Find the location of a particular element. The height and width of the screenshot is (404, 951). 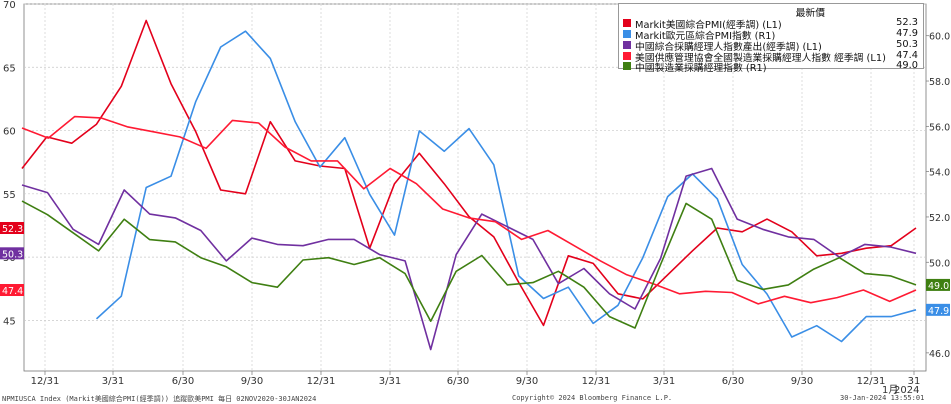

legend-entry-china-manufacturing: 中國製造業採購經理指數 (R1) 49.0 is located at coordinates (770, 67).